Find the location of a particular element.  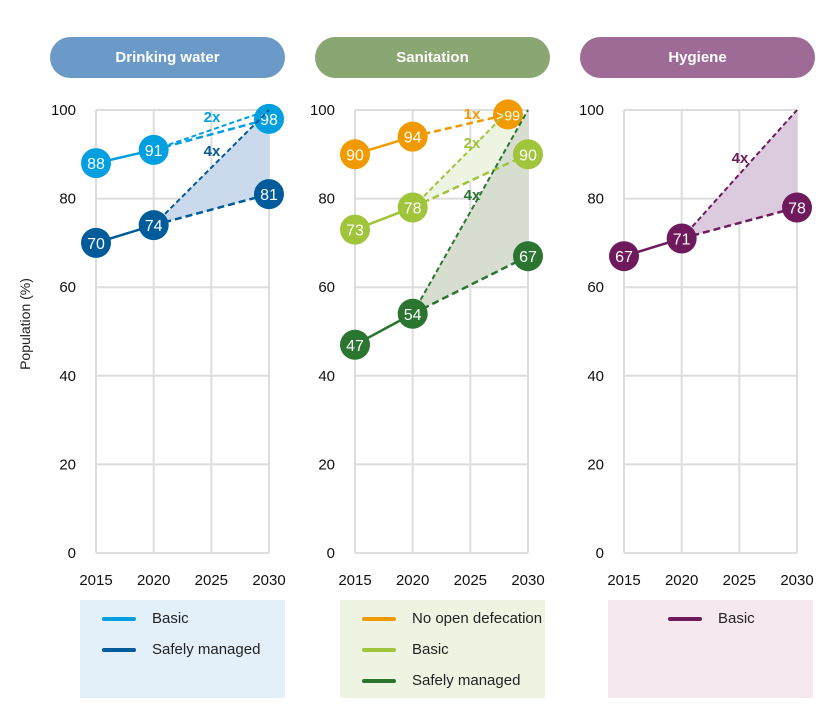

data-label: 74 is located at coordinates (154, 226).